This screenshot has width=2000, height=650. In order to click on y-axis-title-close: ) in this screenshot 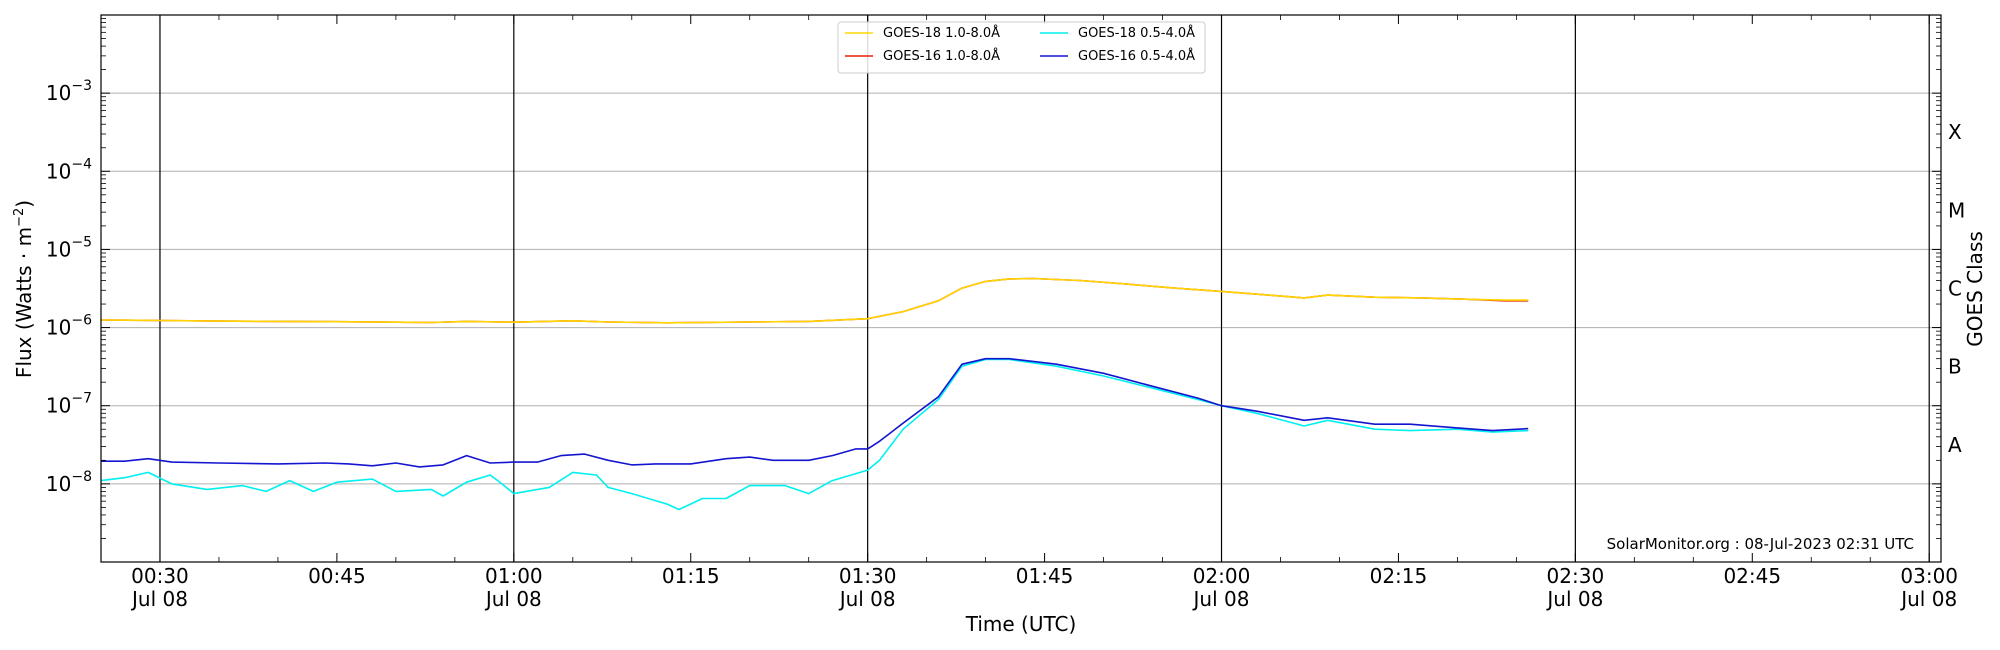, I will do `click(24, 204)`.